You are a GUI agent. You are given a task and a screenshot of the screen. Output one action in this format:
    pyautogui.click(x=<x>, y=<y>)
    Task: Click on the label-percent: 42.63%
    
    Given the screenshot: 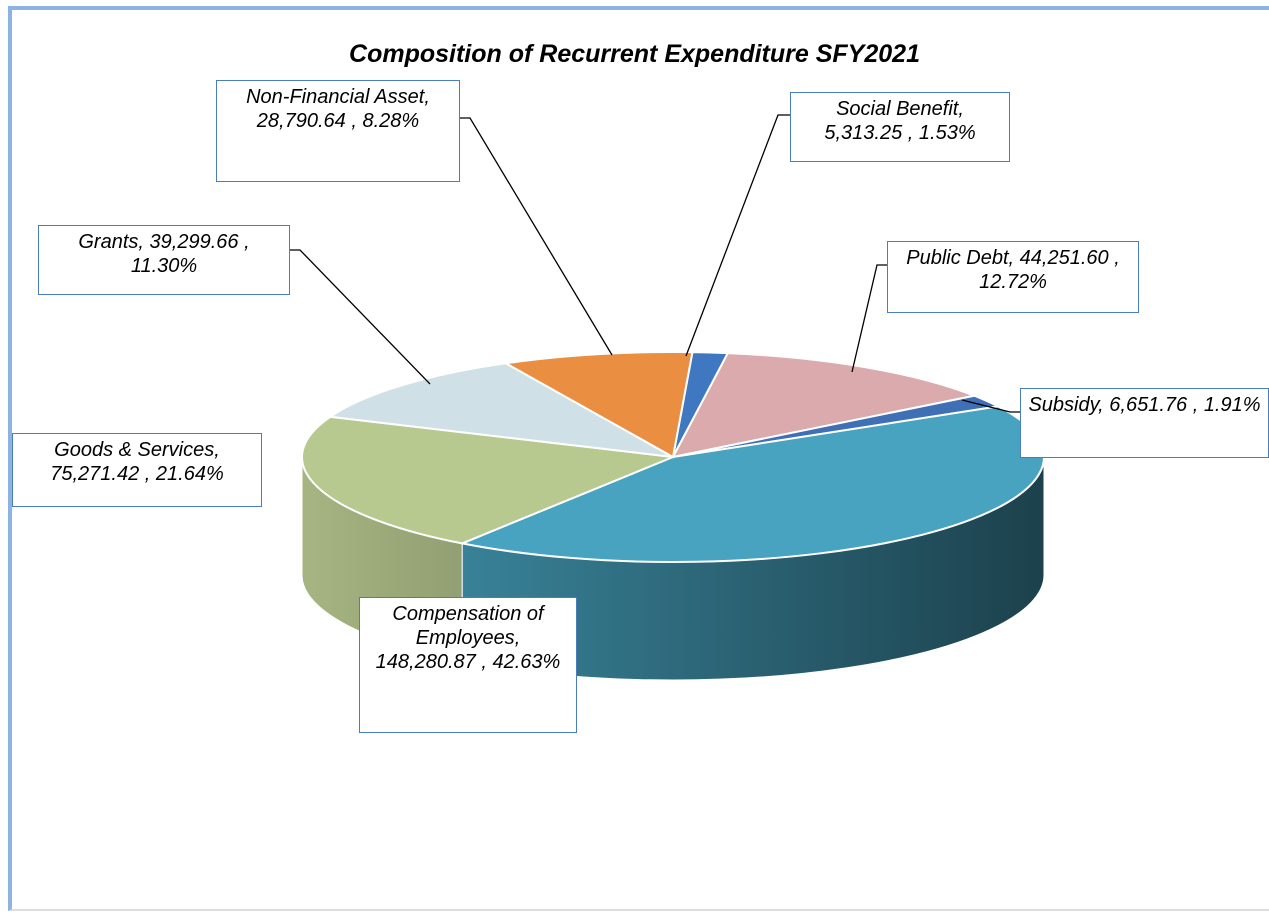 What is the action you would take?
    pyautogui.click(x=526, y=662)
    